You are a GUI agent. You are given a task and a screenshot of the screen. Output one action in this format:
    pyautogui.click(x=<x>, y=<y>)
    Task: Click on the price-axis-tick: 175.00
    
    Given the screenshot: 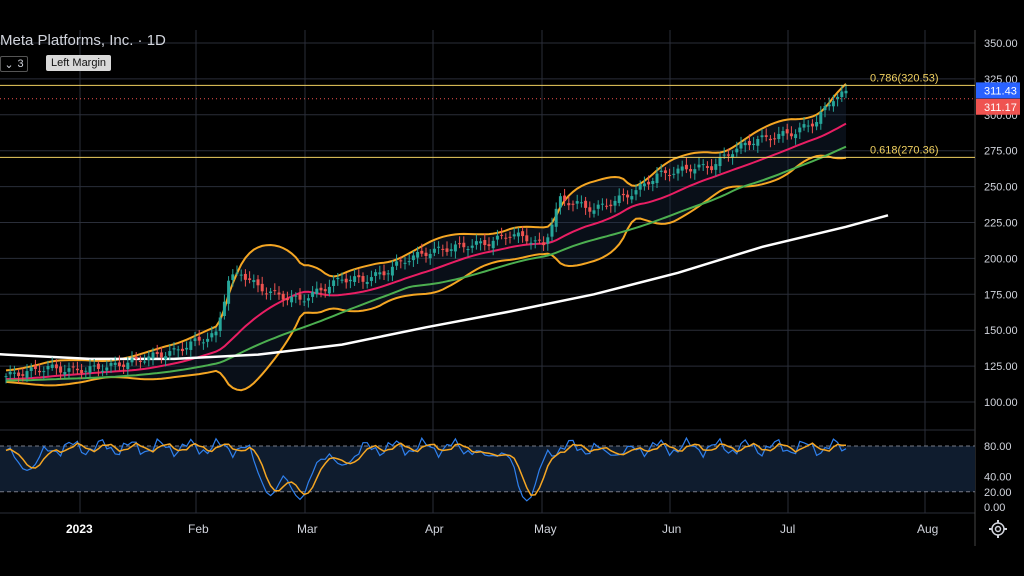 What is the action you would take?
    pyautogui.click(x=1001, y=295)
    